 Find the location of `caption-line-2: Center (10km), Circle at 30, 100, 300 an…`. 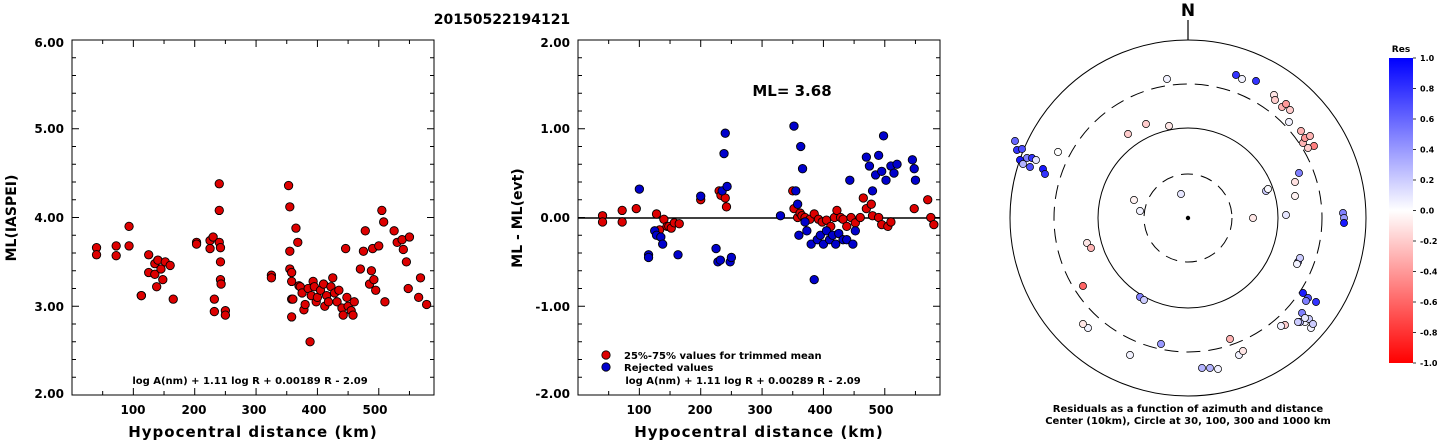

caption-line-2: Center (10km), Circle at 30, 100, 300 an… is located at coordinates (1188, 421).